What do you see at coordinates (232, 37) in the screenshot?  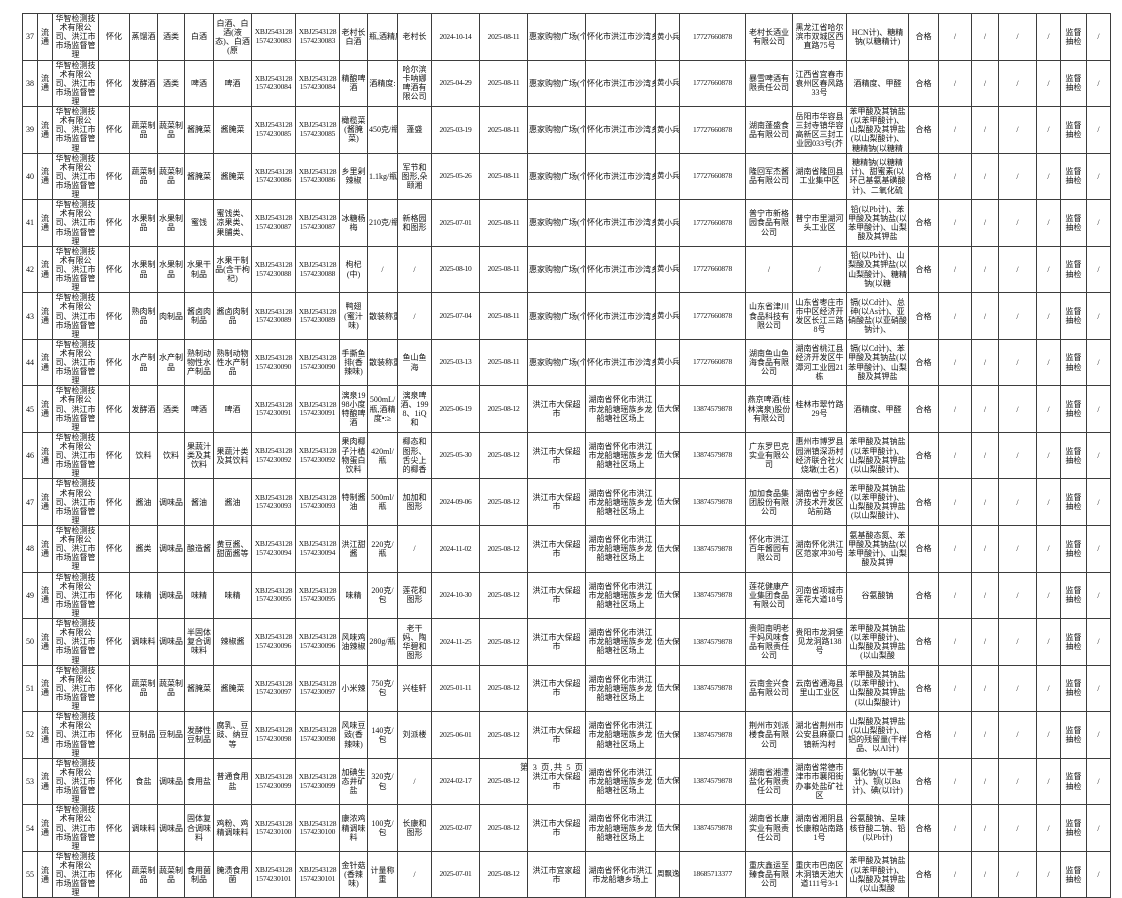 I see `col-category-4: 白酒、白酒(液态)、白酒(原` at bounding box center [232, 37].